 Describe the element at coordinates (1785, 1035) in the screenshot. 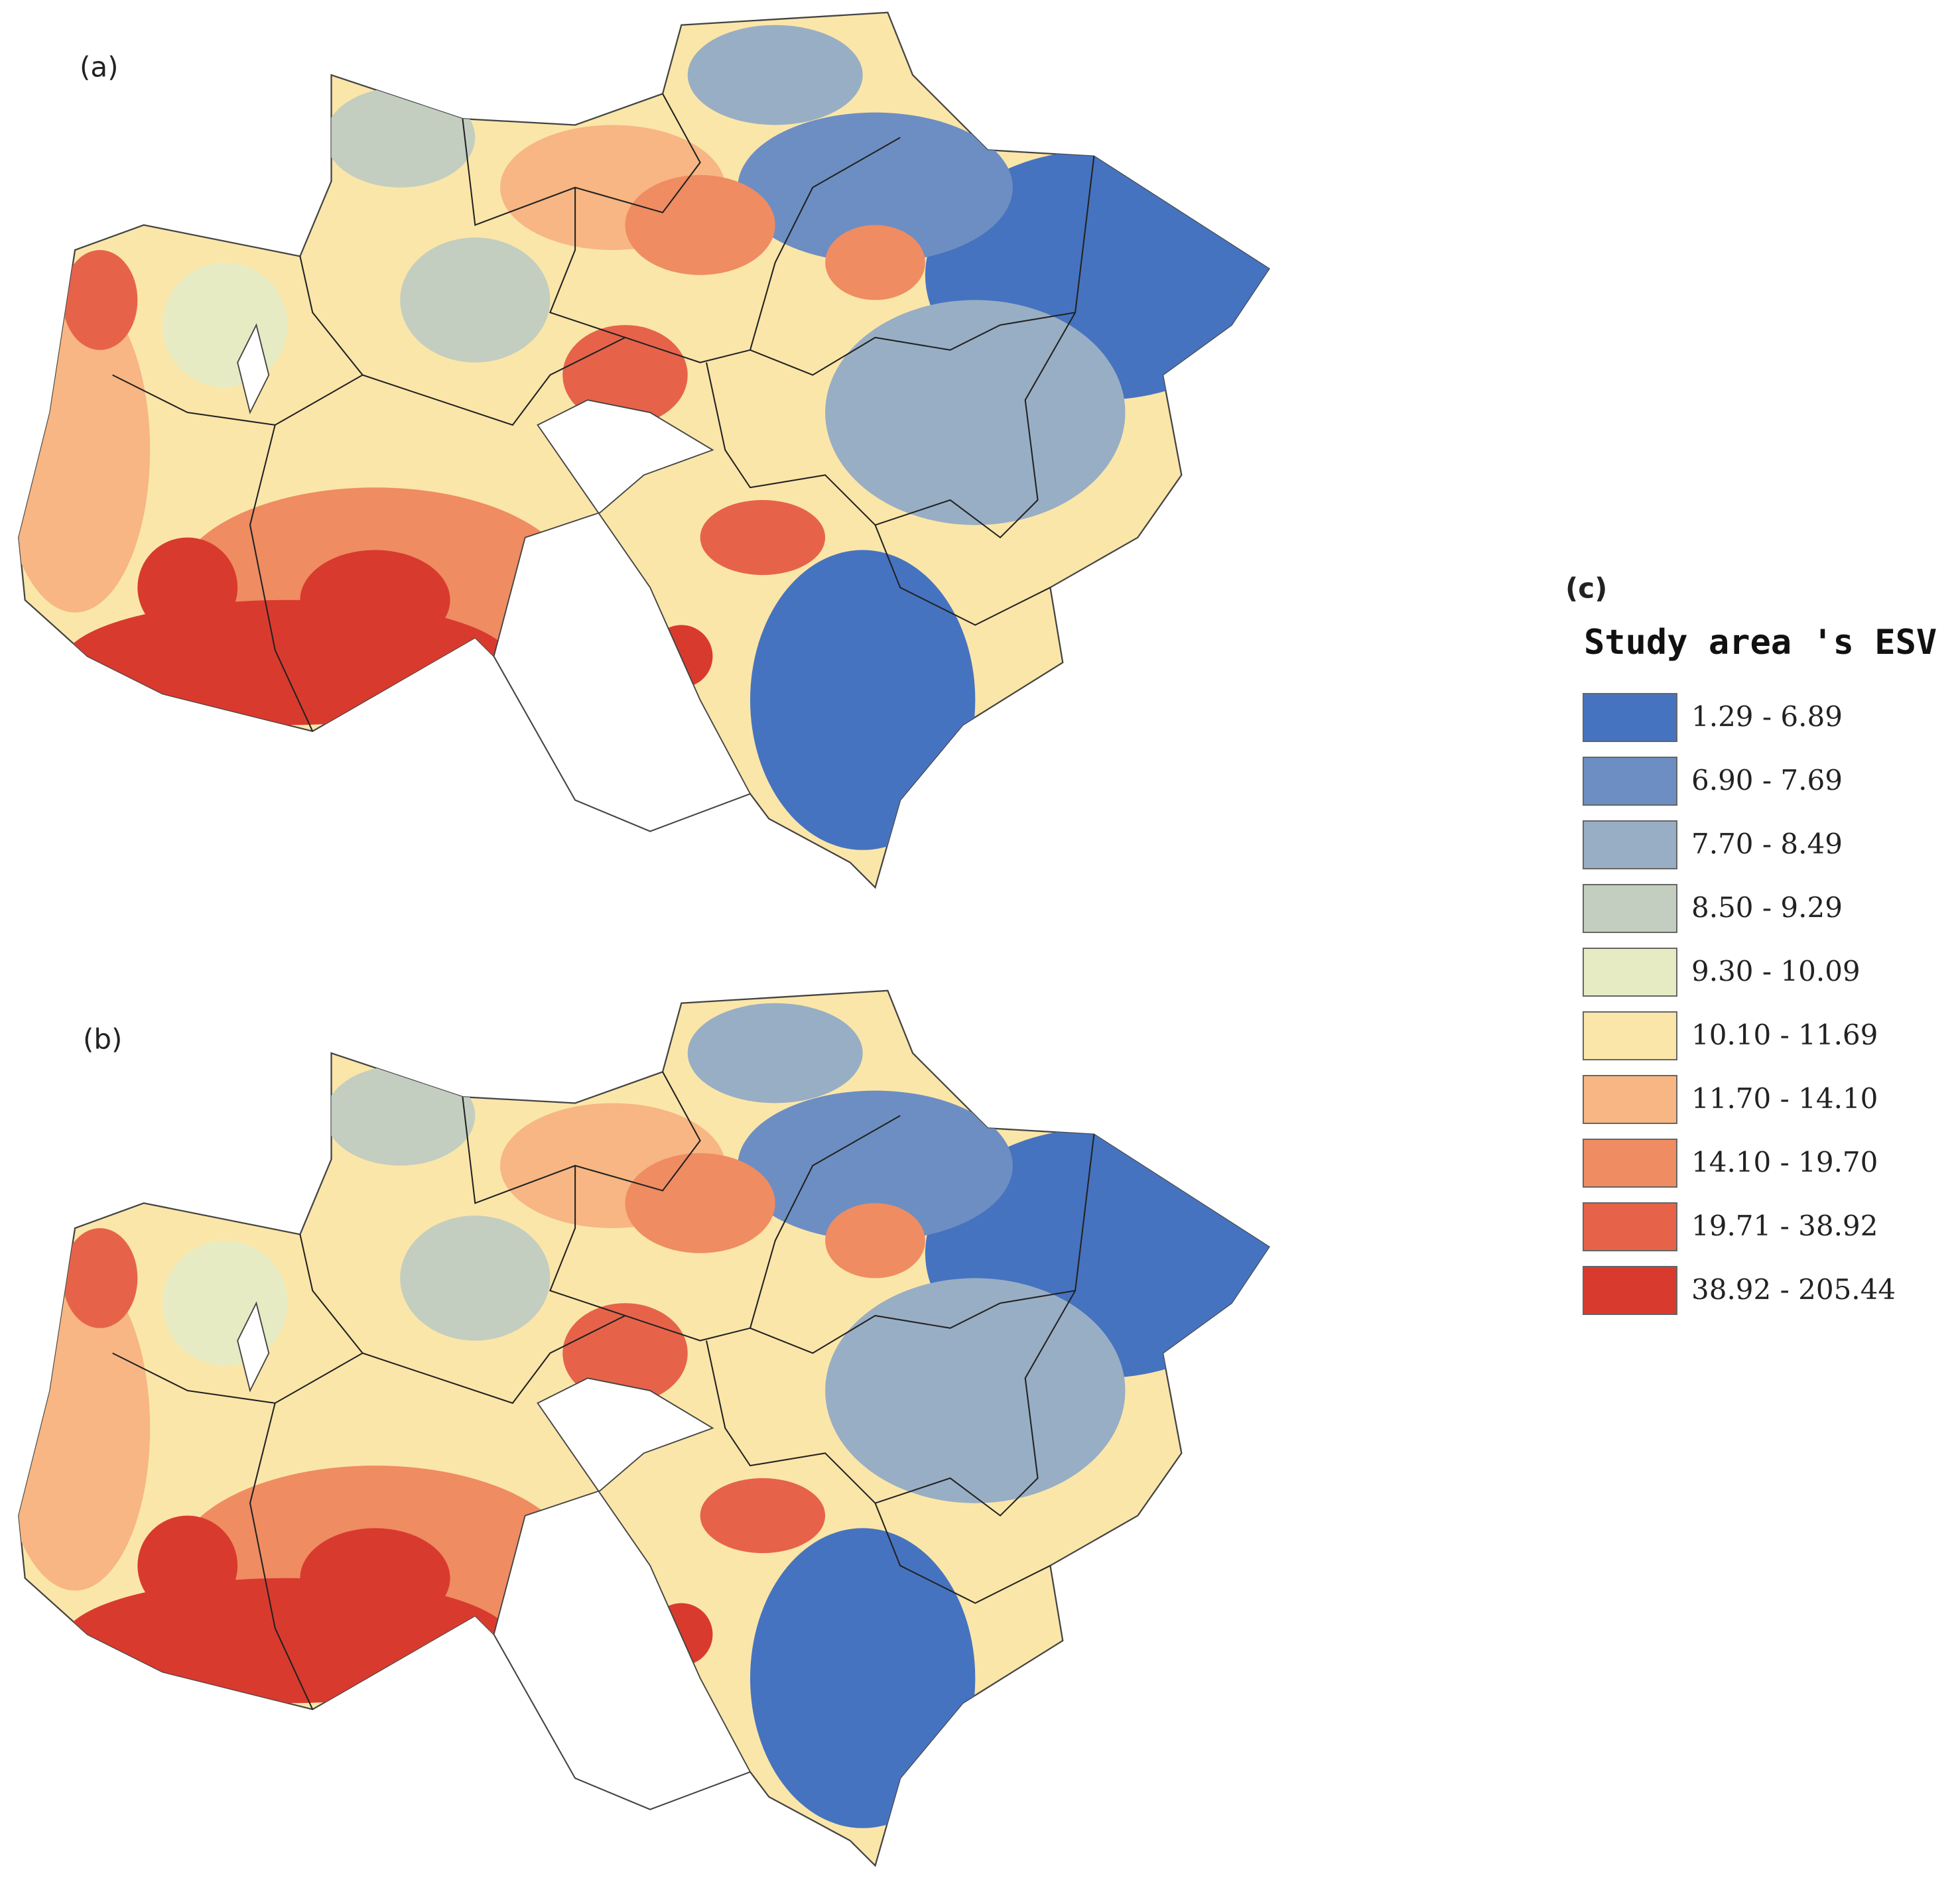

I see `legend-item-label: 10.10 - 11.69` at that location.